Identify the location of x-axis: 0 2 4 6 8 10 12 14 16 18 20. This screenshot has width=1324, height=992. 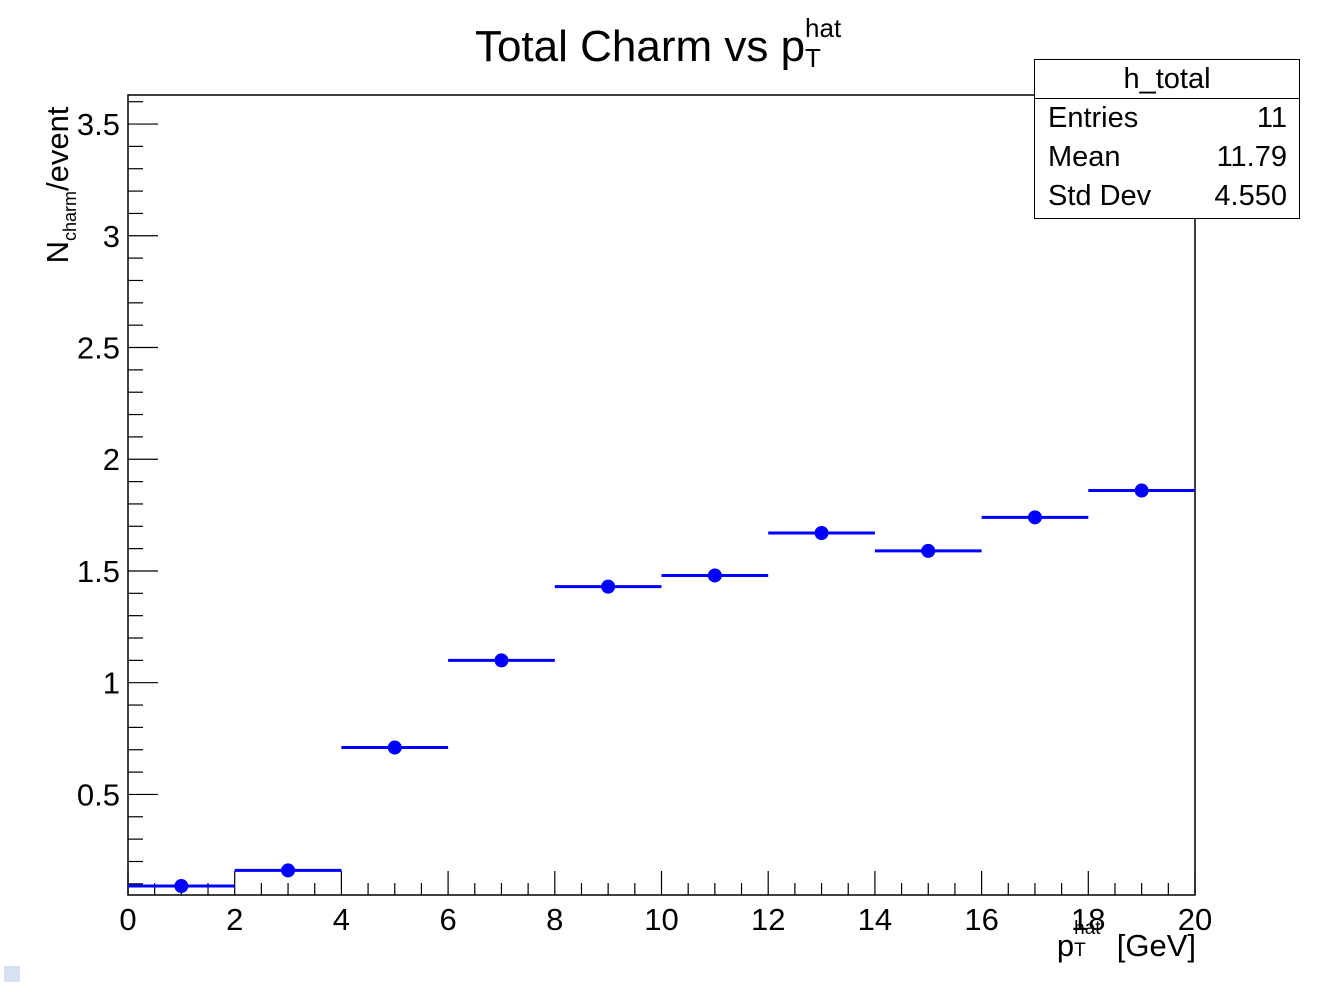
(665, 904).